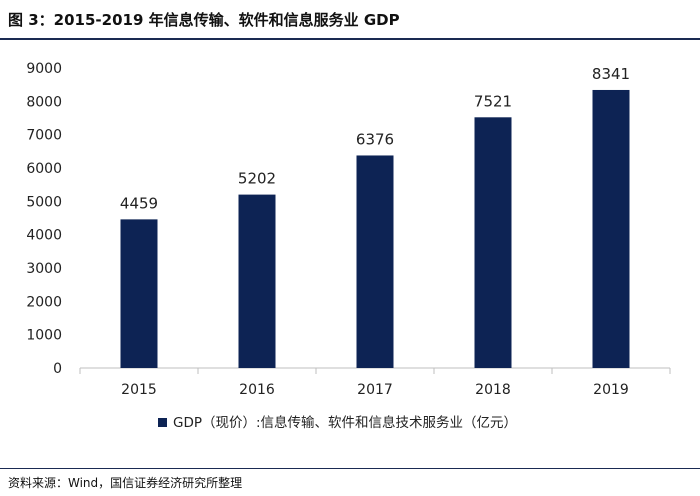 The image size is (700, 496). I want to click on x-tick-label: 2019, so click(611, 390).